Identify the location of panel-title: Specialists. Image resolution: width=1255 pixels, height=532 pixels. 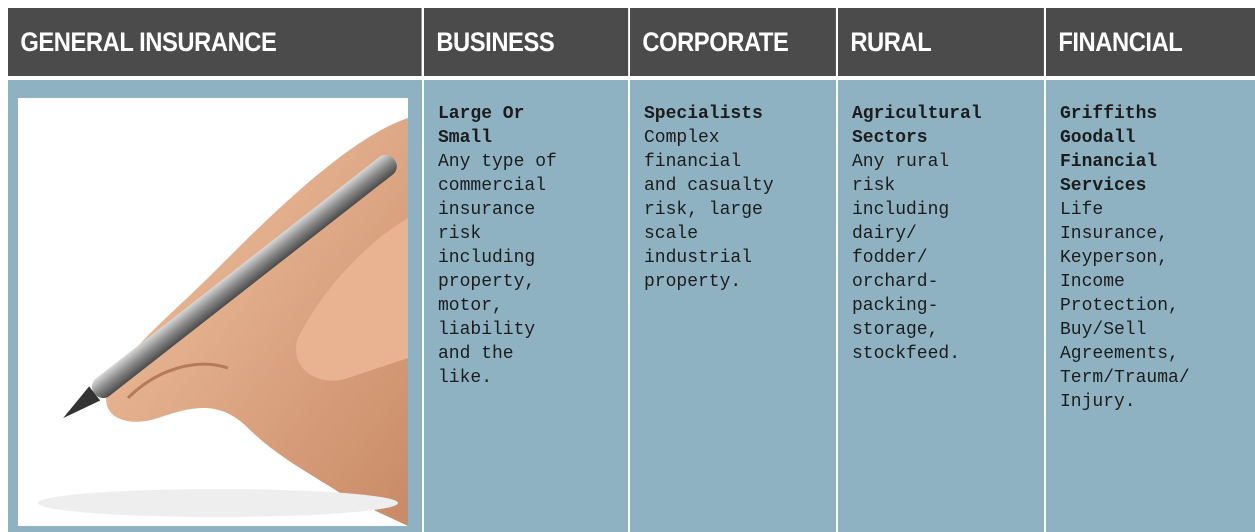
(703, 114).